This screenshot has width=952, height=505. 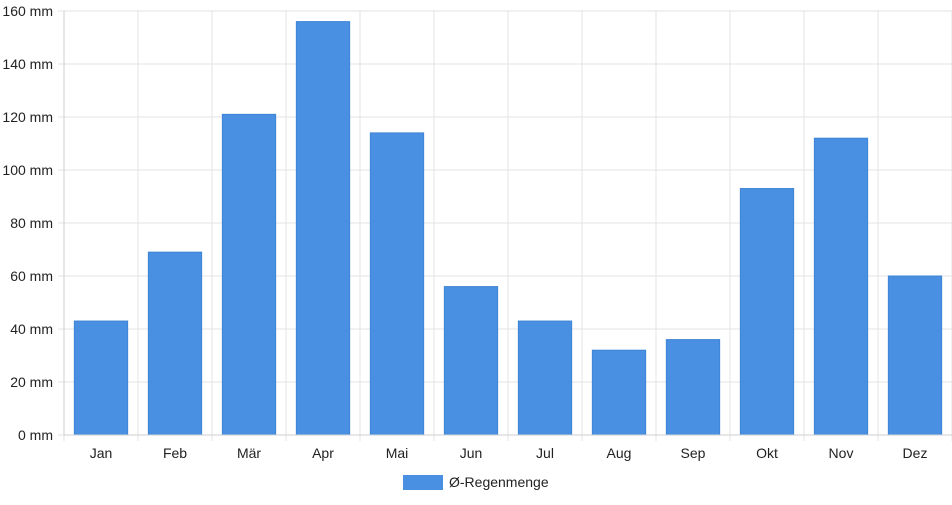 I want to click on bar-nov, so click(x=841, y=286).